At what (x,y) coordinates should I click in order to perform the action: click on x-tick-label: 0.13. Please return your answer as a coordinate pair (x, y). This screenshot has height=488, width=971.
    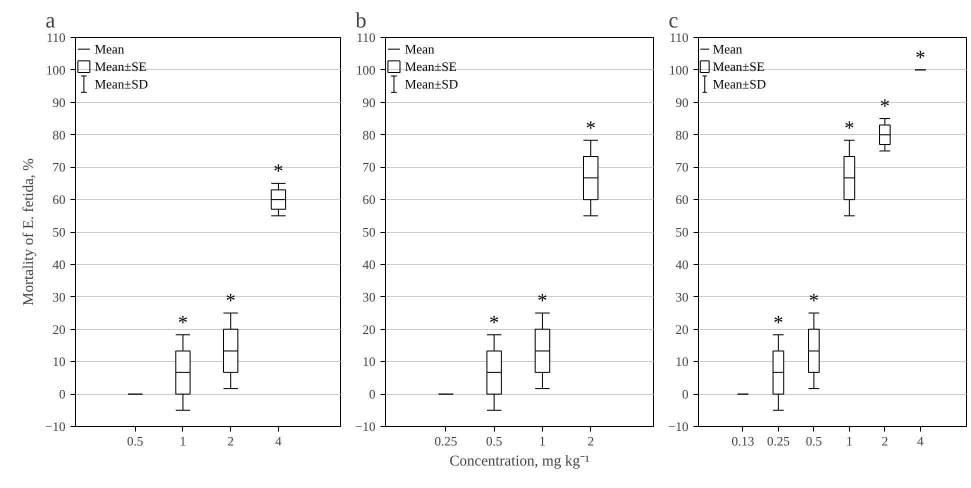
    Looking at the image, I should click on (742, 441).